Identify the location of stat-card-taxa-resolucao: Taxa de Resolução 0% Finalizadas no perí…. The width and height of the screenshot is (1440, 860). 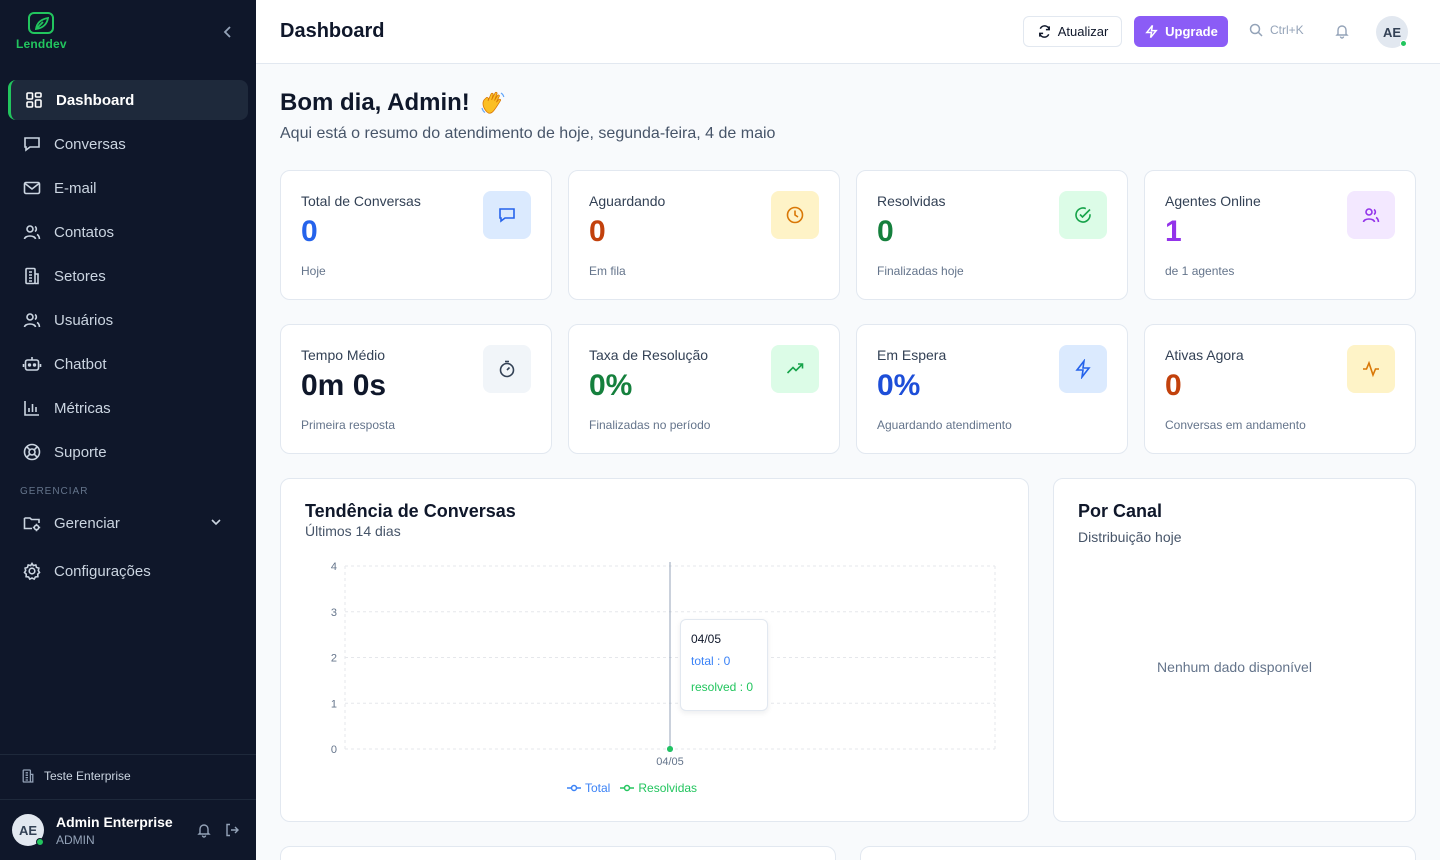
(704, 389).